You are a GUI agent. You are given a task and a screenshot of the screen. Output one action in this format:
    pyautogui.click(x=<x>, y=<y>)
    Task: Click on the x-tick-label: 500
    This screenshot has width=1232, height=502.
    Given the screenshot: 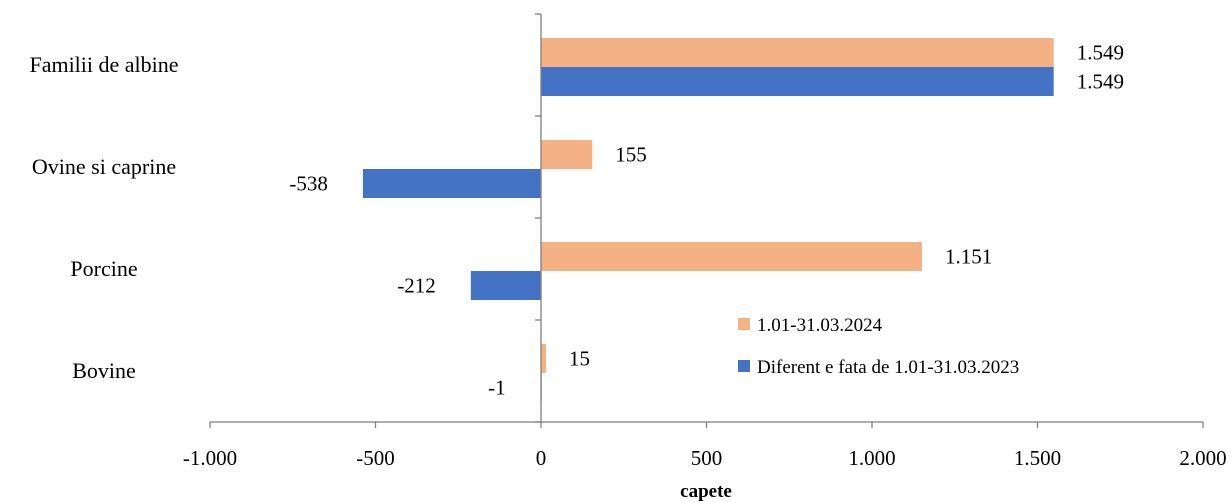 What is the action you would take?
    pyautogui.click(x=707, y=458)
    